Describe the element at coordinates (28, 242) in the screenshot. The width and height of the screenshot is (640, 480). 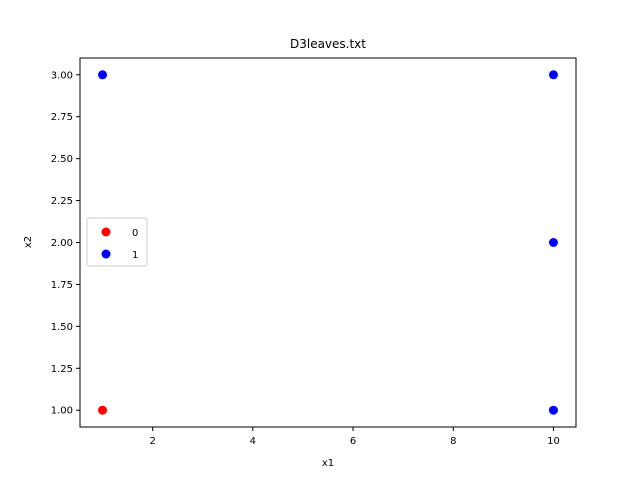
I see `y-axis-label: x2` at that location.